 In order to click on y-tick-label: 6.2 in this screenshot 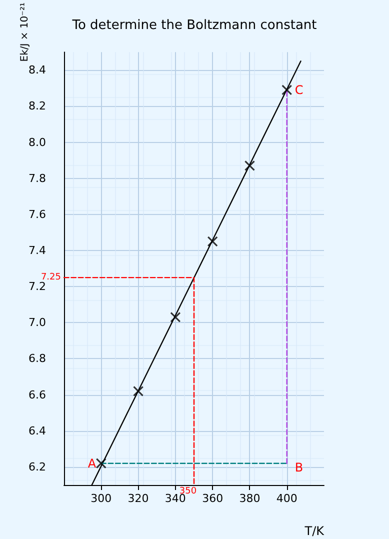, I will do `click(37, 467)`.